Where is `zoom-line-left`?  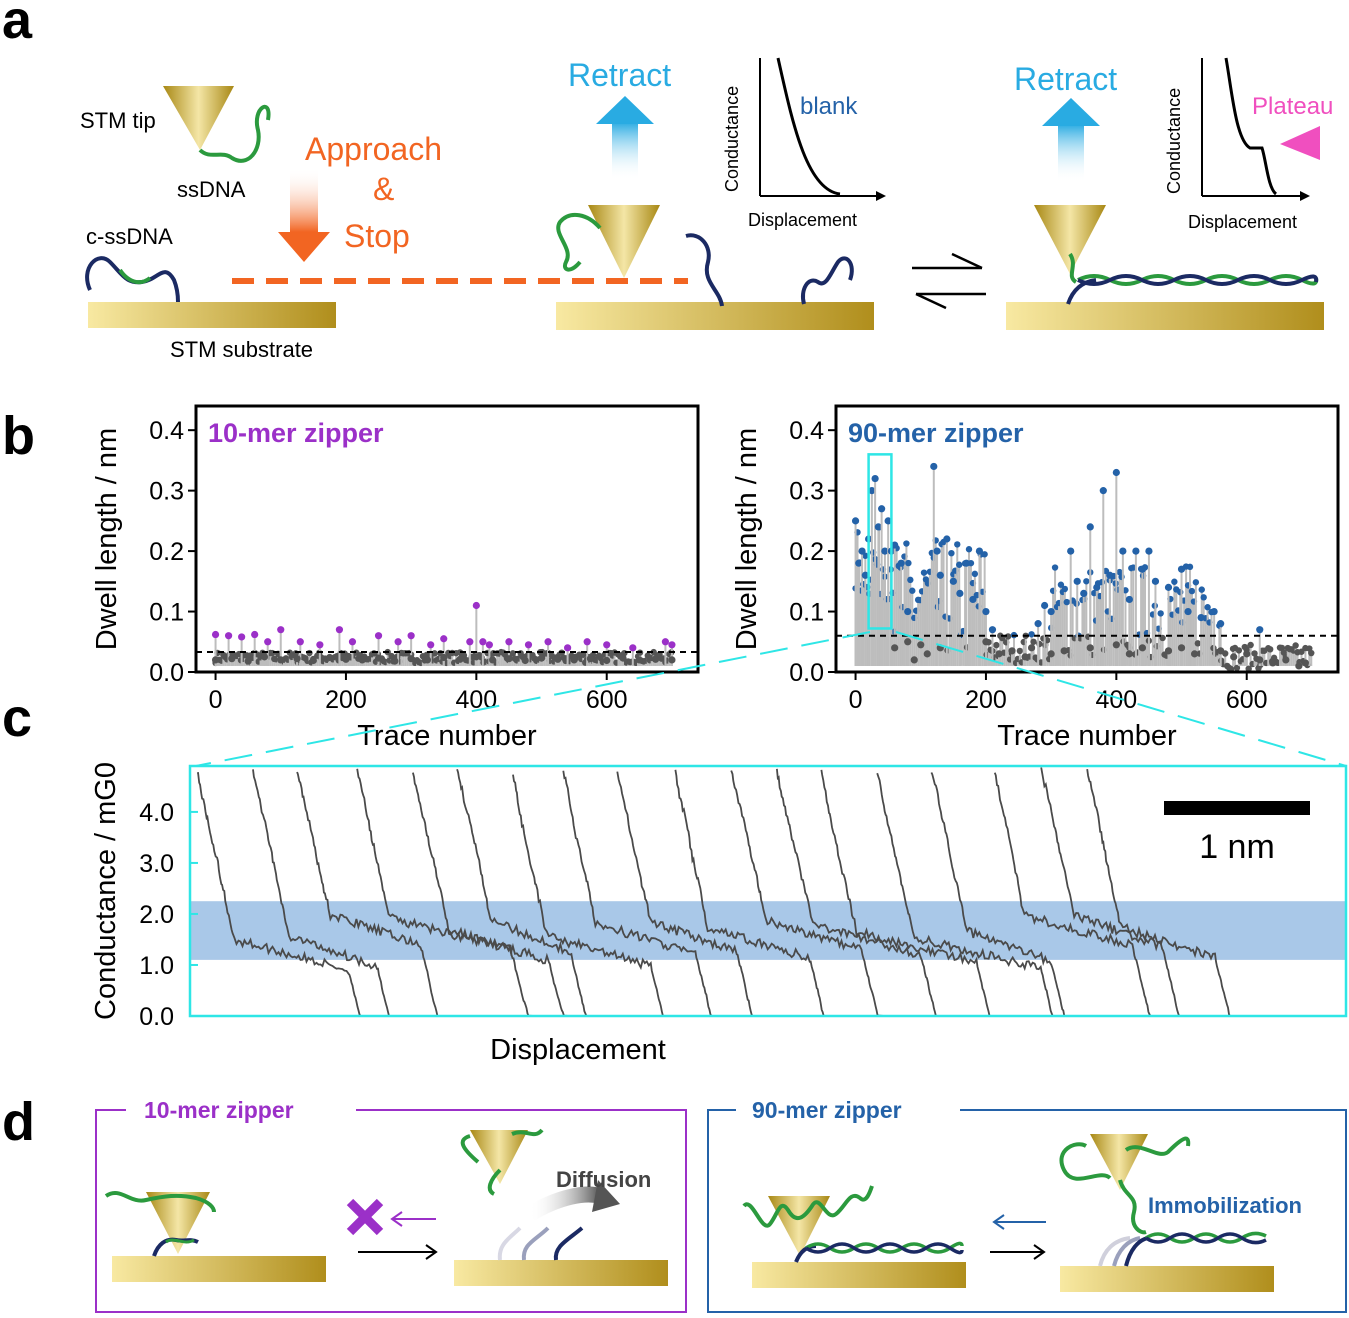
zoom-line-left is located at coordinates (533, 699).